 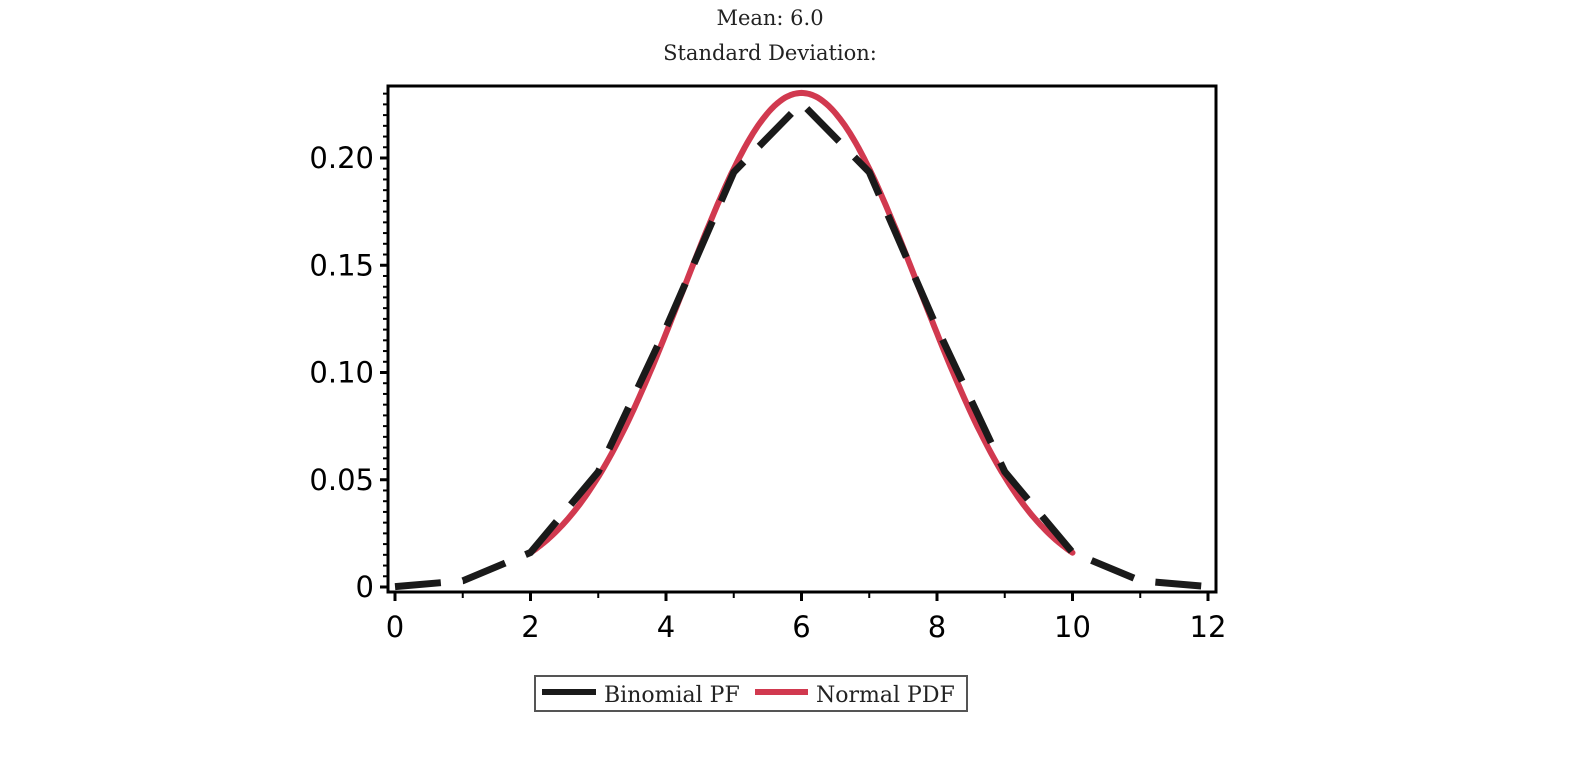 I want to click on x-tick-label: 8, so click(x=937, y=627).